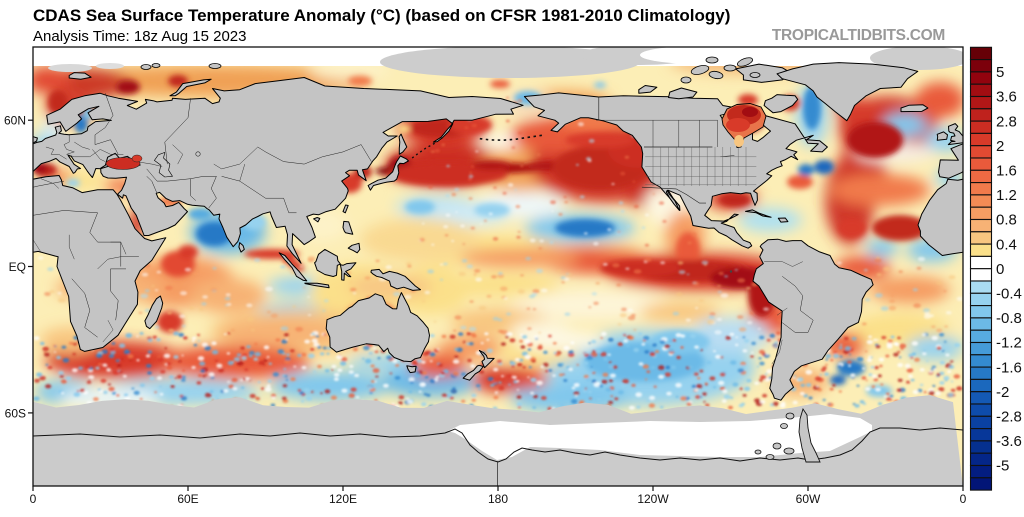 Image resolution: width=1024 pixels, height=517 pixels. Describe the element at coordinates (1009, 367) in the screenshot. I see `svg-text: -1.6` at that location.